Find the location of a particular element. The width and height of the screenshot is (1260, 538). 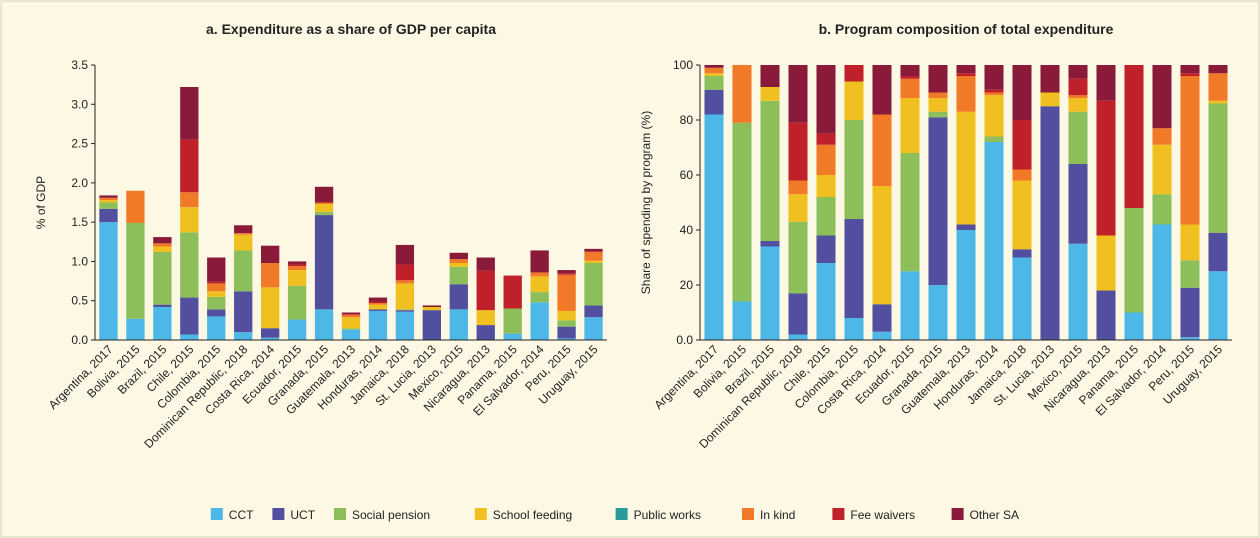

y-tick-label: 80 is located at coordinates (687, 120).